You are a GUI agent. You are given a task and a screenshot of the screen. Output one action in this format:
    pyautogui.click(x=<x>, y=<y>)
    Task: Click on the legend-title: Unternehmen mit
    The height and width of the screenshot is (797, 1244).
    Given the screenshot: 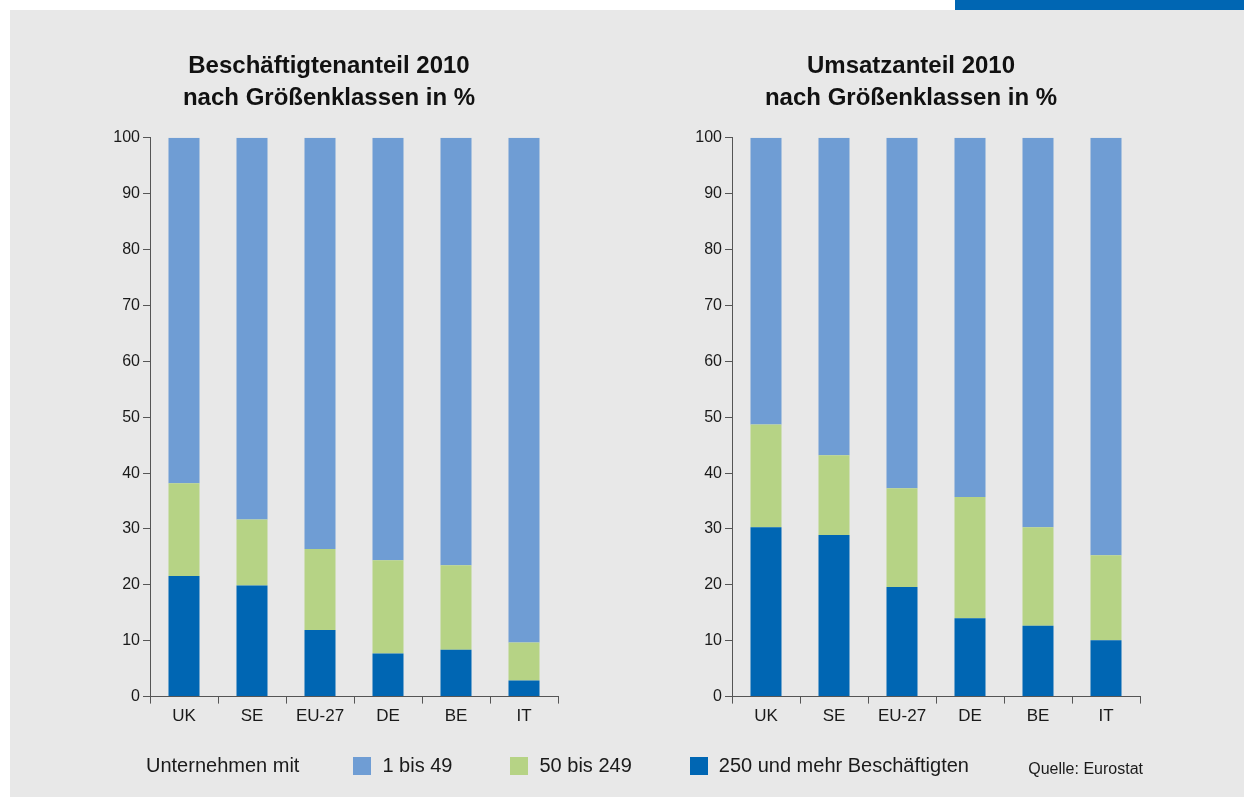 What is the action you would take?
    pyautogui.click(x=223, y=765)
    